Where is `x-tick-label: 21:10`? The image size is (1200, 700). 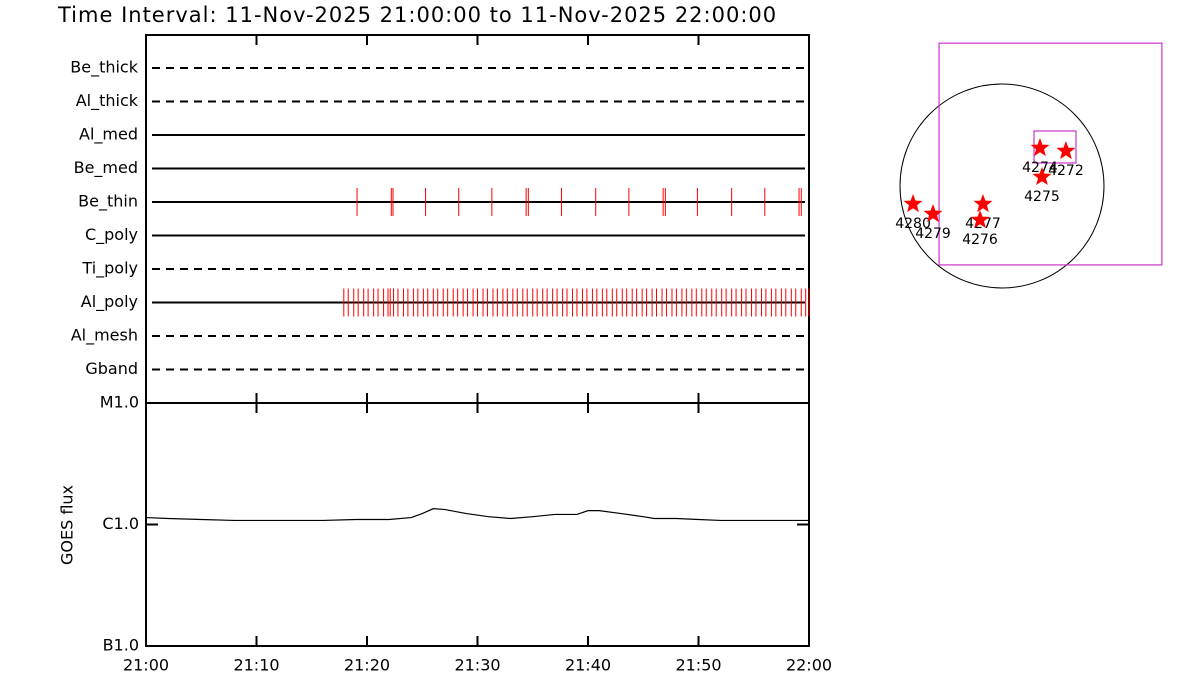 x-tick-label: 21:10 is located at coordinates (256, 665).